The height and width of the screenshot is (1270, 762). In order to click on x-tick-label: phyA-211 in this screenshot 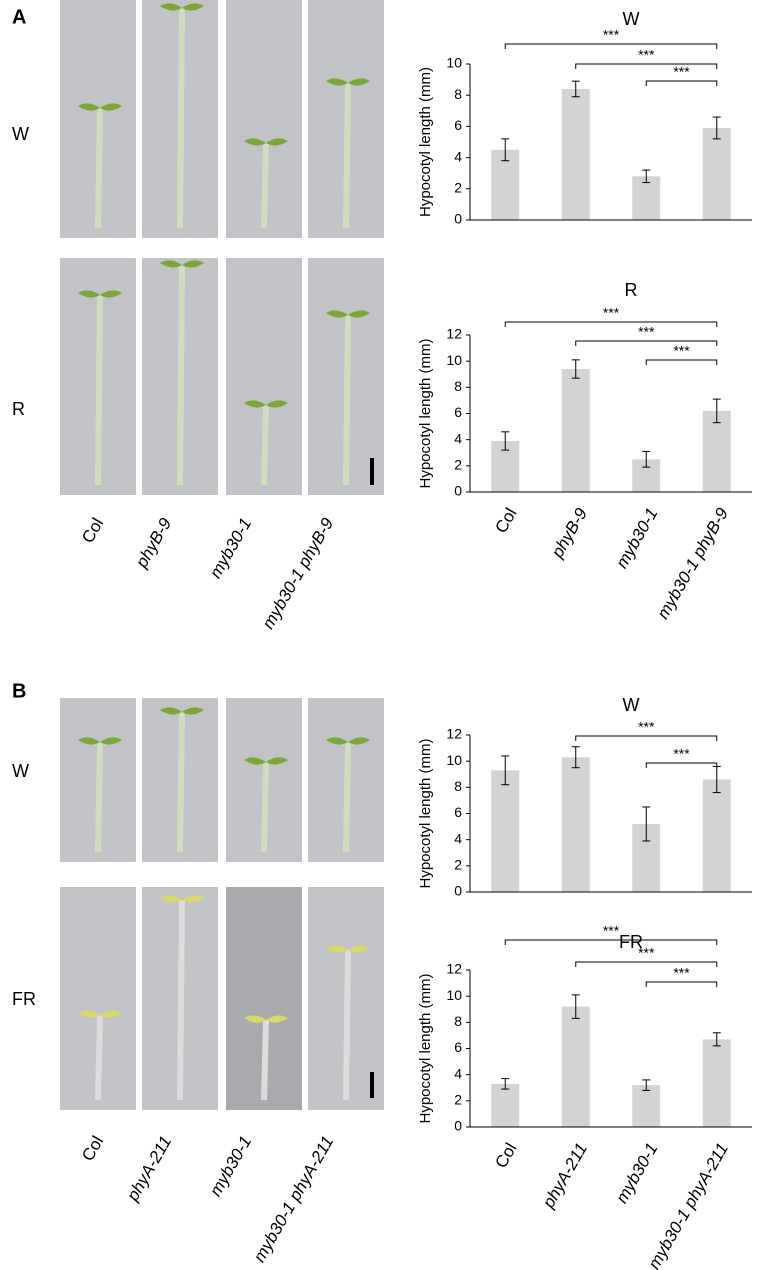, I will do `click(564, 1176)`.